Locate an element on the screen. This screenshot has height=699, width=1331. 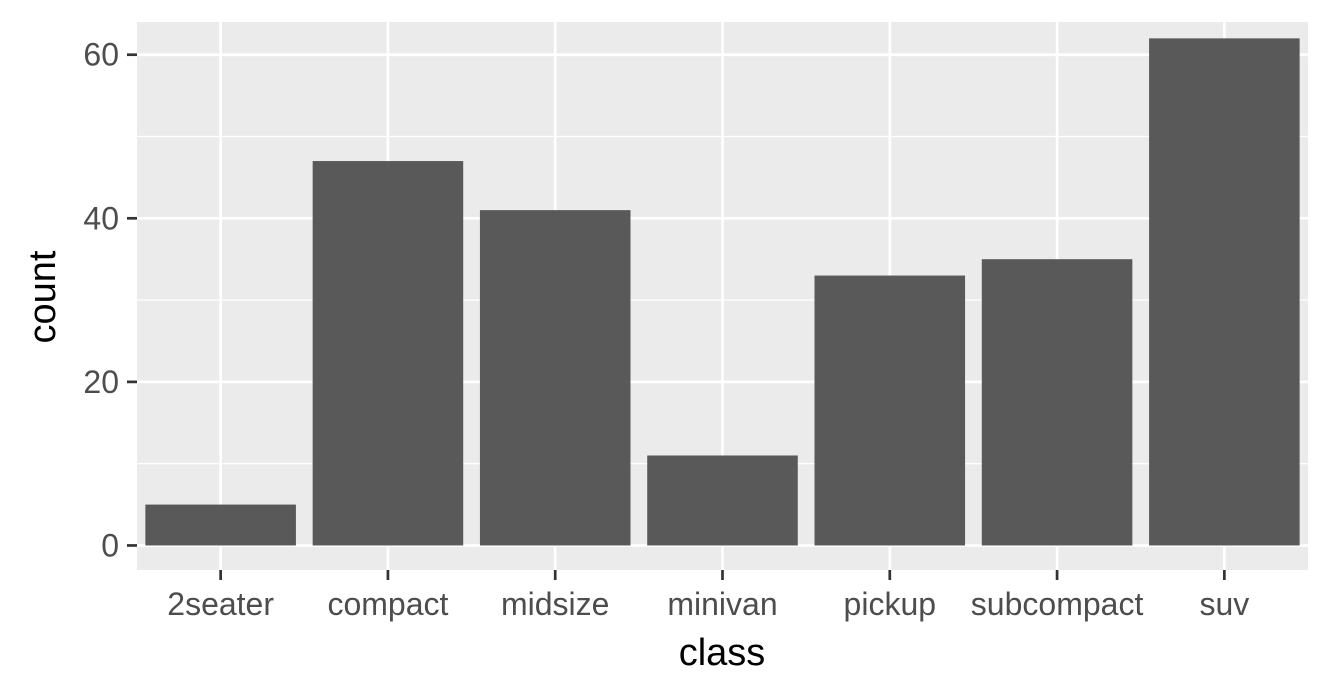
bar-suv is located at coordinates (1224, 292).